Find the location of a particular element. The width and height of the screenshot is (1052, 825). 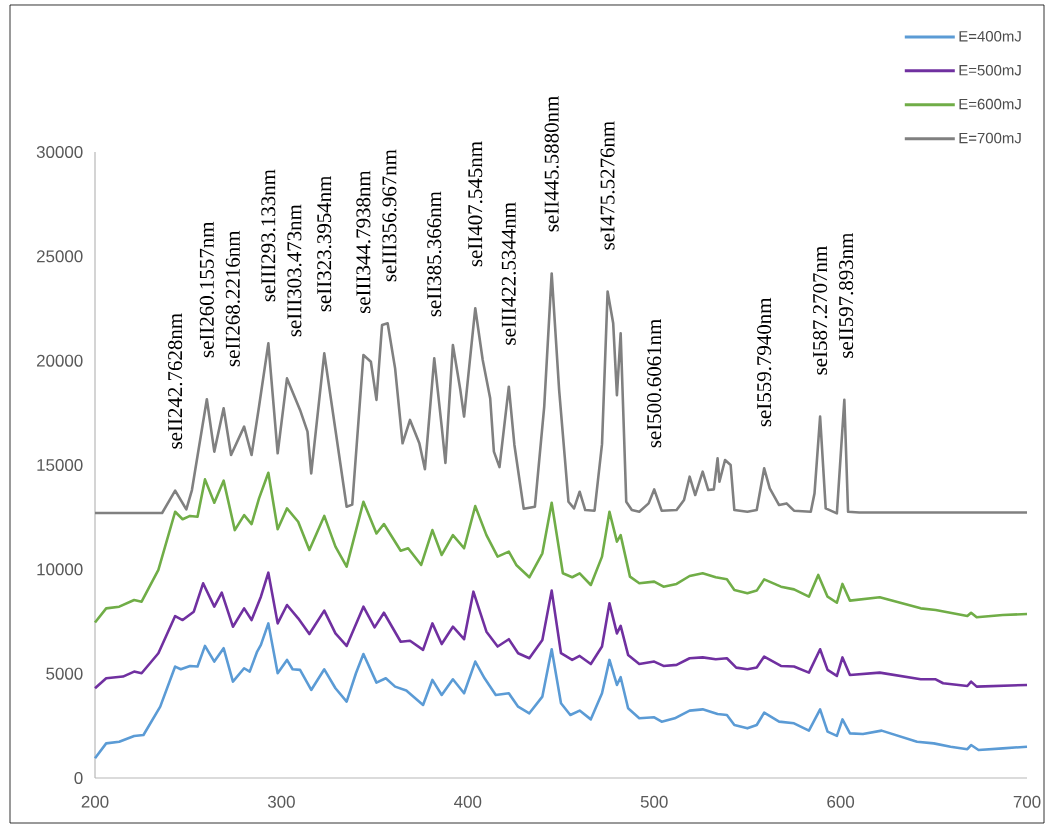

annotation: seI587.2707nm is located at coordinates (820, 310).